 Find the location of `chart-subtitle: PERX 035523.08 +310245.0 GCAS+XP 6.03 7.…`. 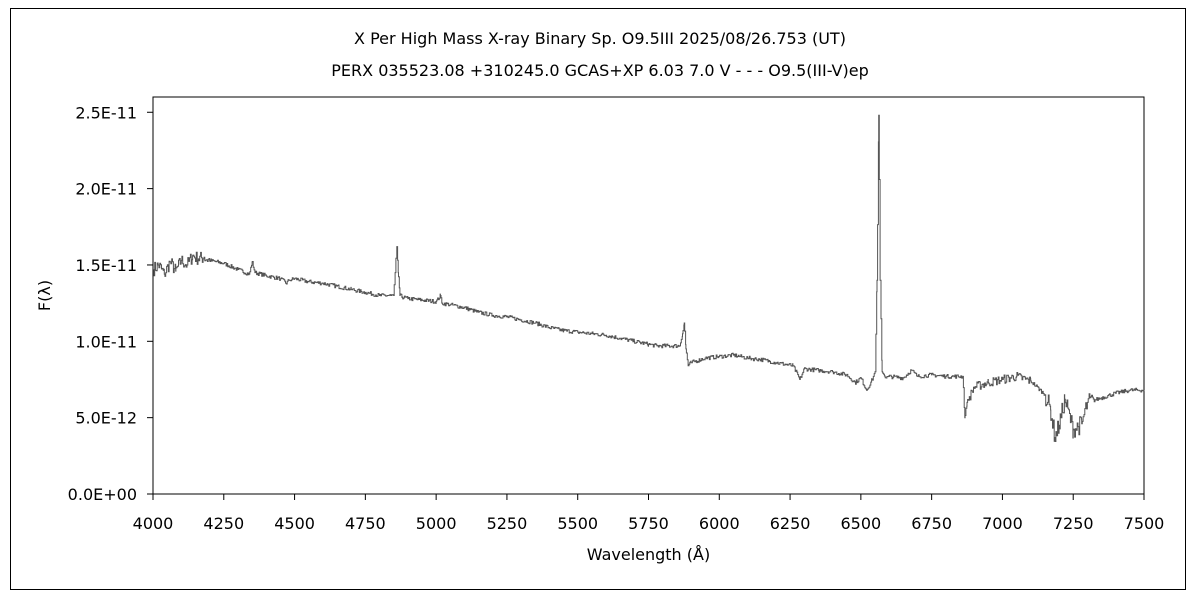

chart-subtitle: PERX 035523.08 +310245.0 GCAS+XP 6.03 7.… is located at coordinates (600, 70).